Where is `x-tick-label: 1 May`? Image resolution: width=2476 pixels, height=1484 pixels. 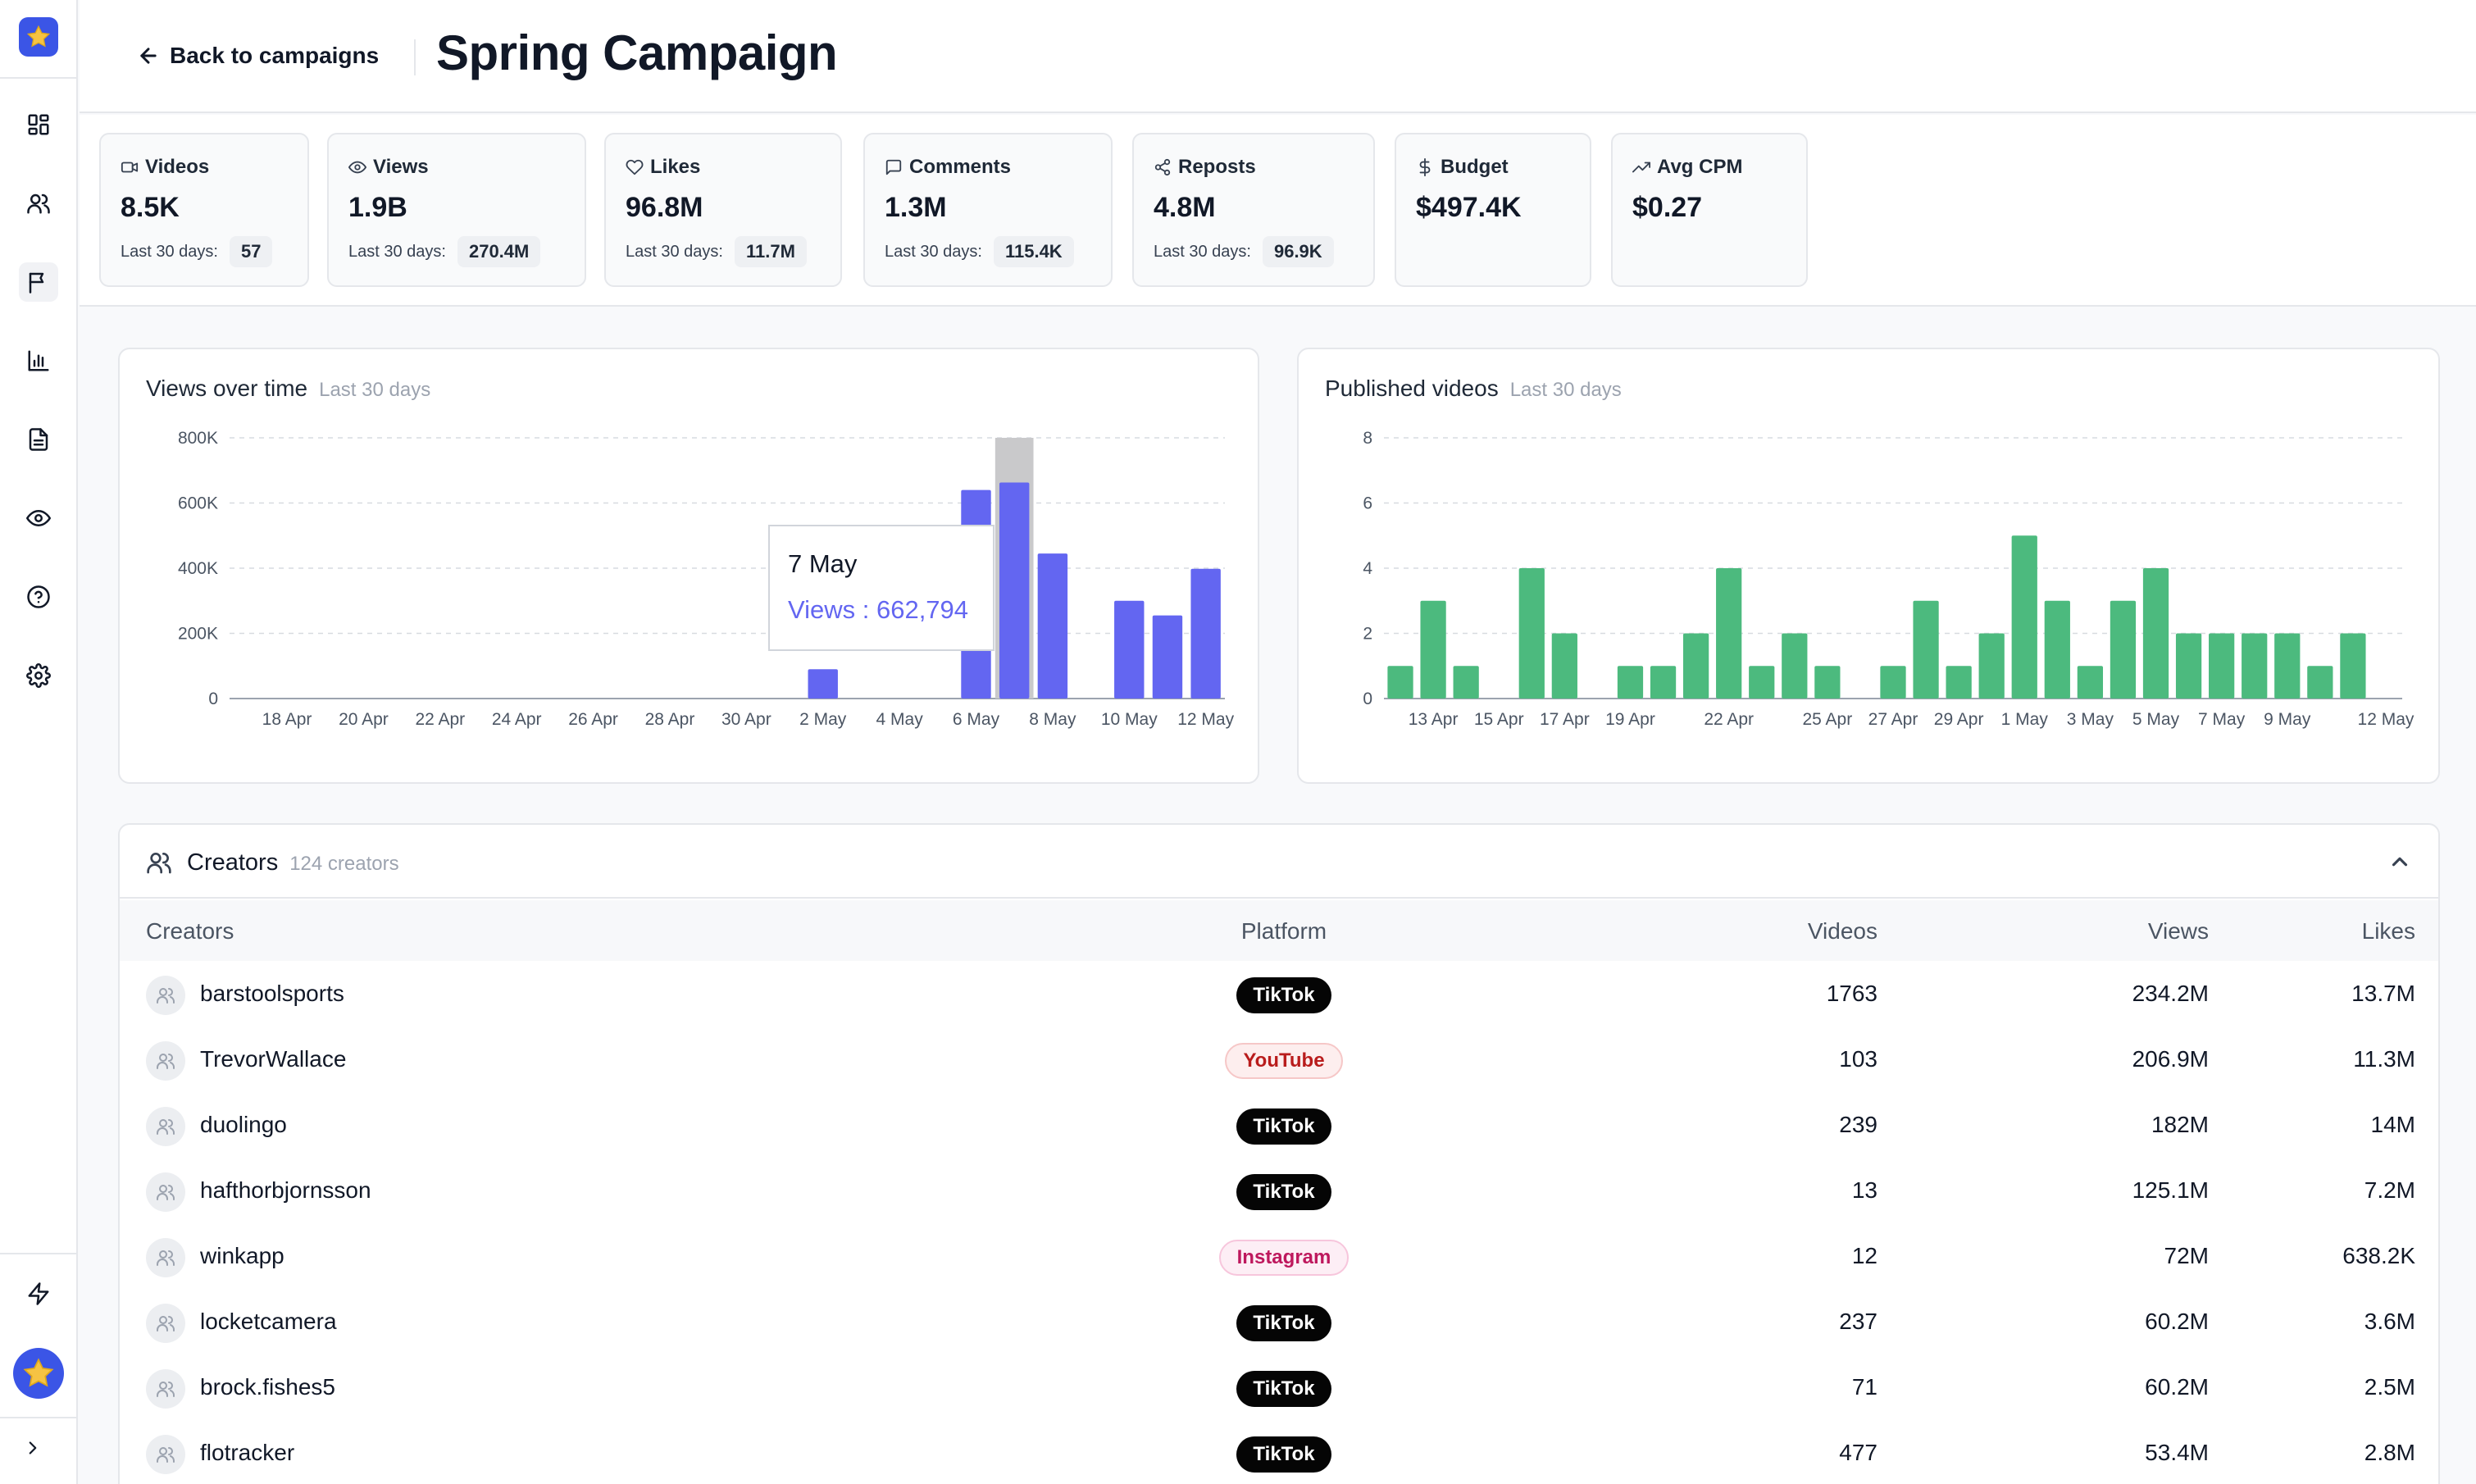
x-tick-label: 1 May is located at coordinates (2025, 719).